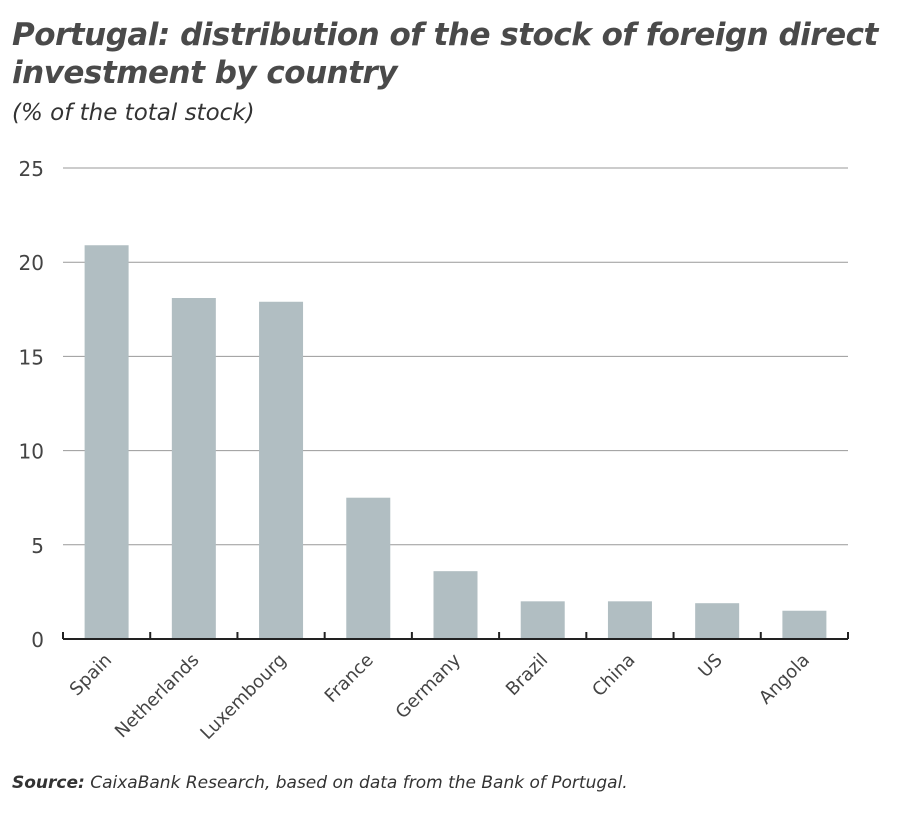  What do you see at coordinates (281, 470) in the screenshot?
I see `bar-luxembourg` at bounding box center [281, 470].